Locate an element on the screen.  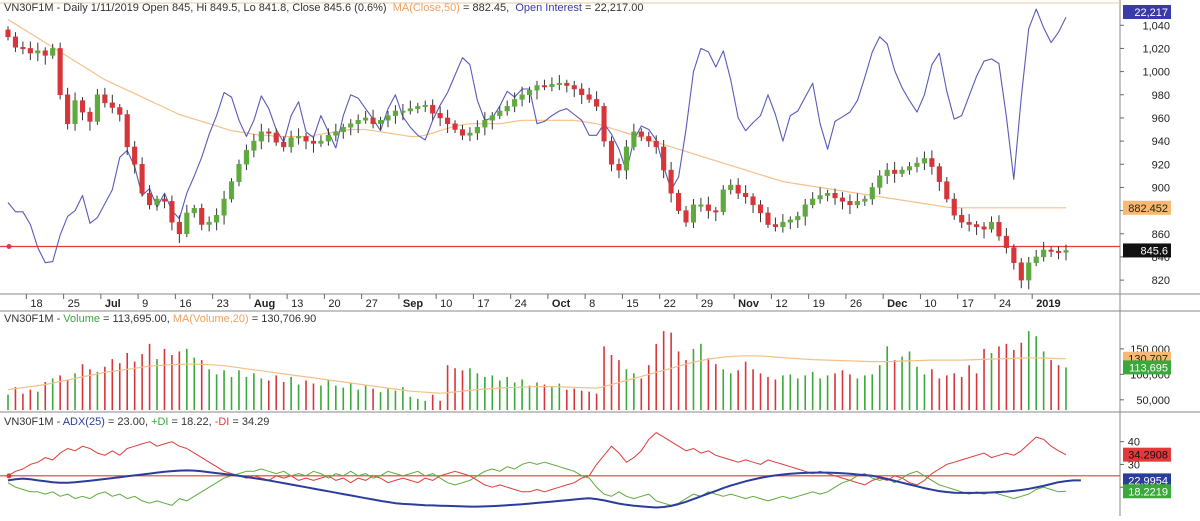
open-interest-value-tag: 22,217 is located at coordinates (1151, 13).